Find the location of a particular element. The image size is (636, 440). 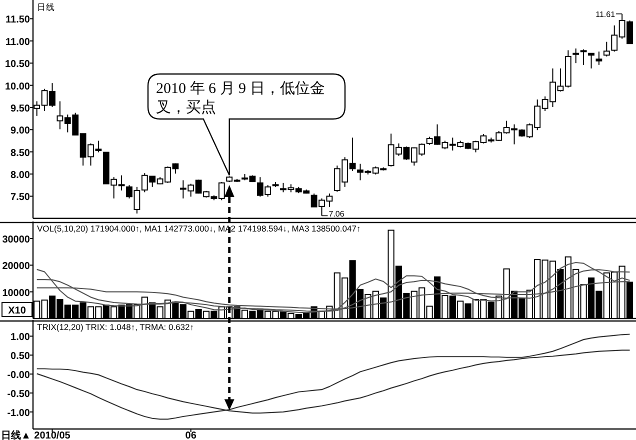

y-tick-label: 10.50 is located at coordinates (17, 64).